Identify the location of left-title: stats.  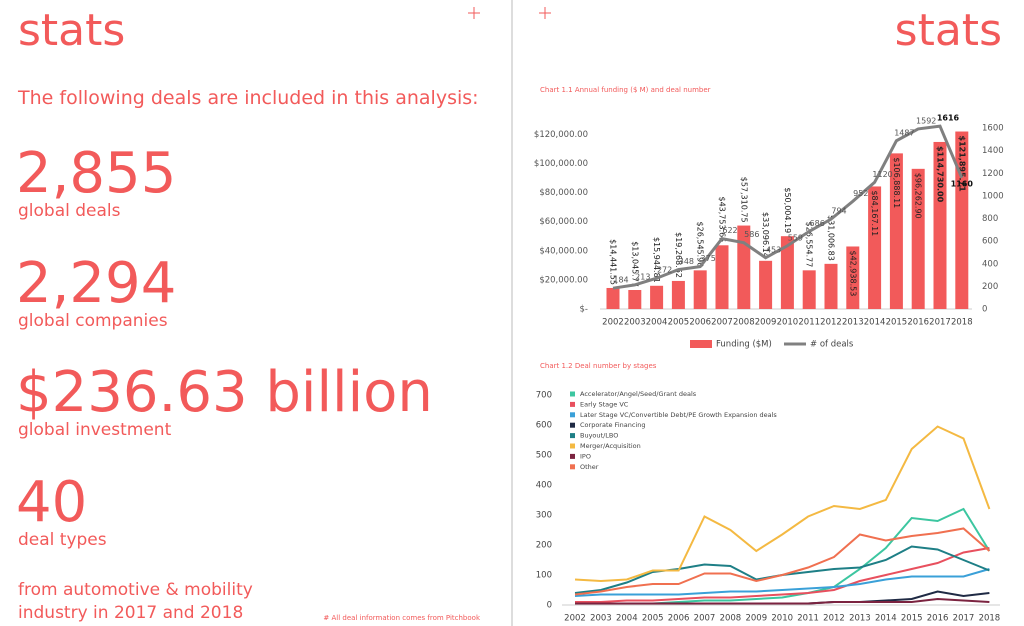
(71, 30).